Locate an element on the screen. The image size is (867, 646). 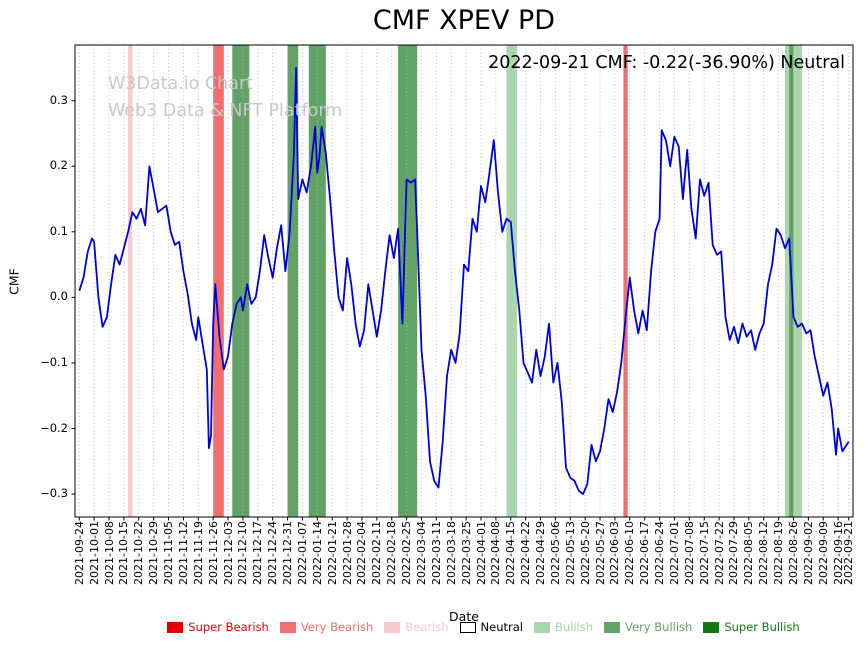
x-tick-label: 2022-06-10 is located at coordinates (630, 553).